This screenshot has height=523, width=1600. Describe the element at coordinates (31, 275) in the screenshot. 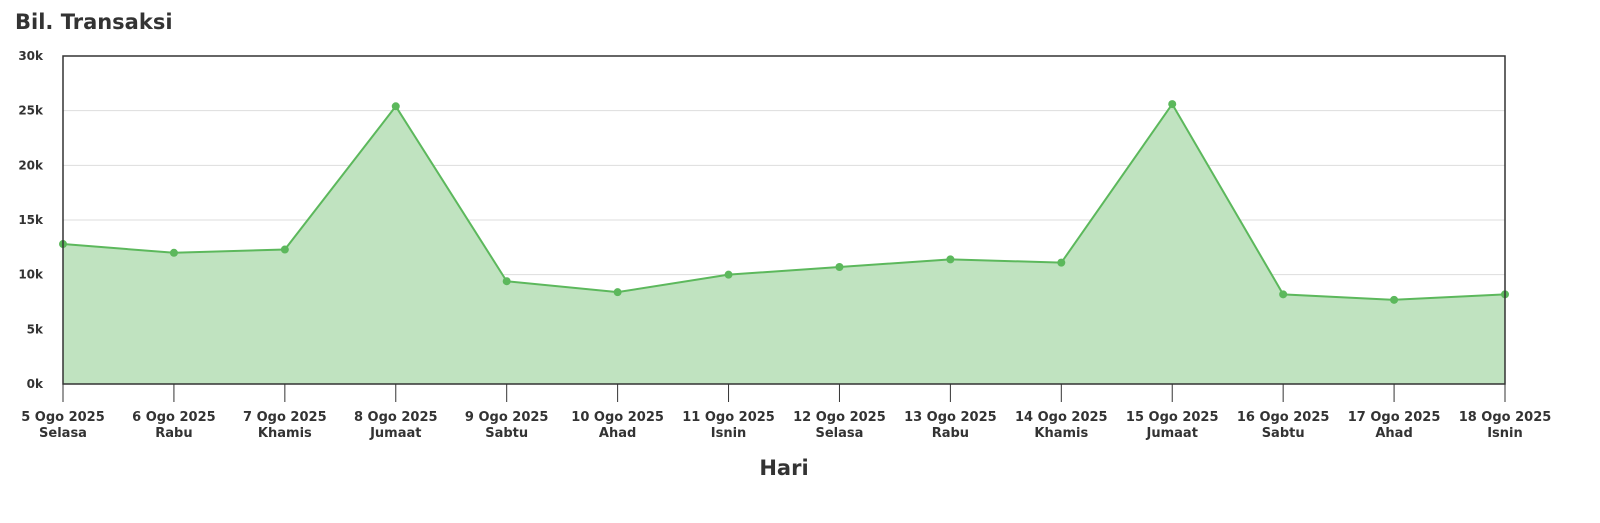

I see `y-tick-label: 10k` at that location.